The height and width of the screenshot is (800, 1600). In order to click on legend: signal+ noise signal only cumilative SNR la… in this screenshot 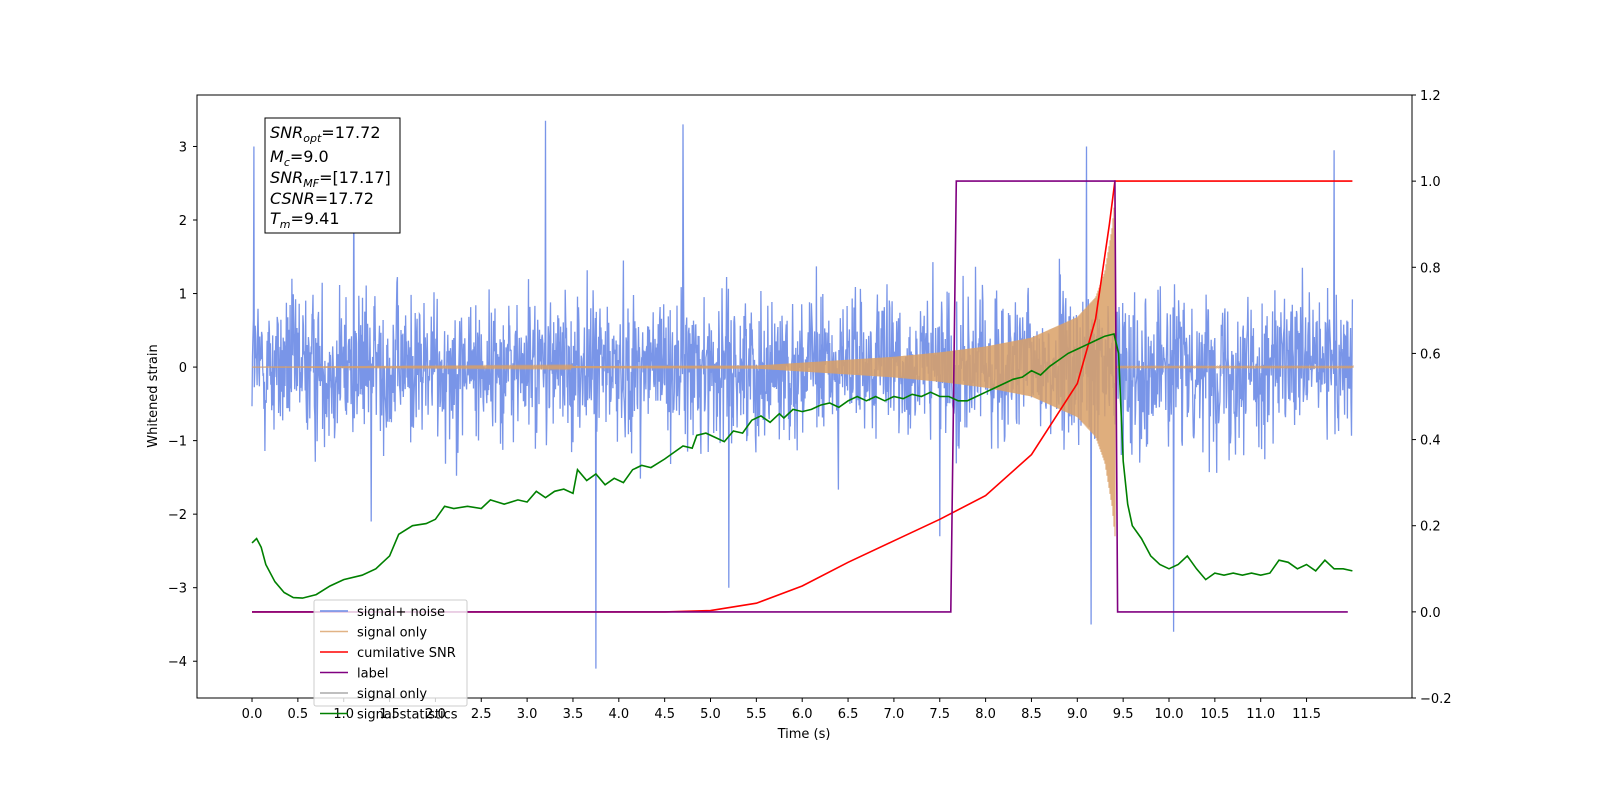, I will do `click(390, 661)`.